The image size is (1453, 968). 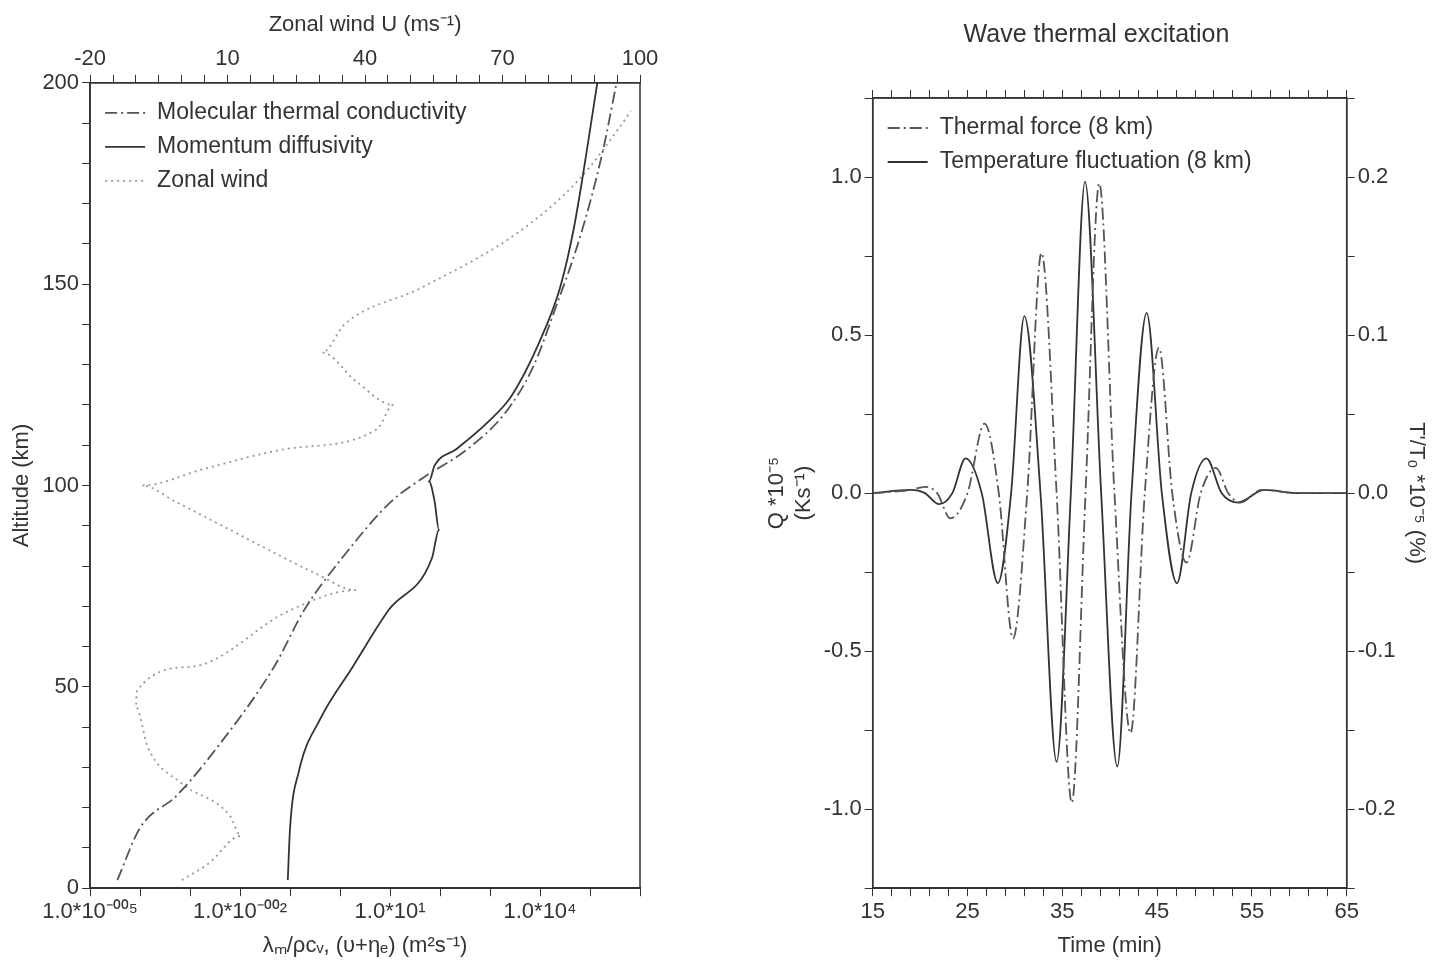 I want to click on x-axis-title: λₘ/ρcᵥ, (υ+ηₑ) (m²s⁻¹), so click(x=365, y=944).